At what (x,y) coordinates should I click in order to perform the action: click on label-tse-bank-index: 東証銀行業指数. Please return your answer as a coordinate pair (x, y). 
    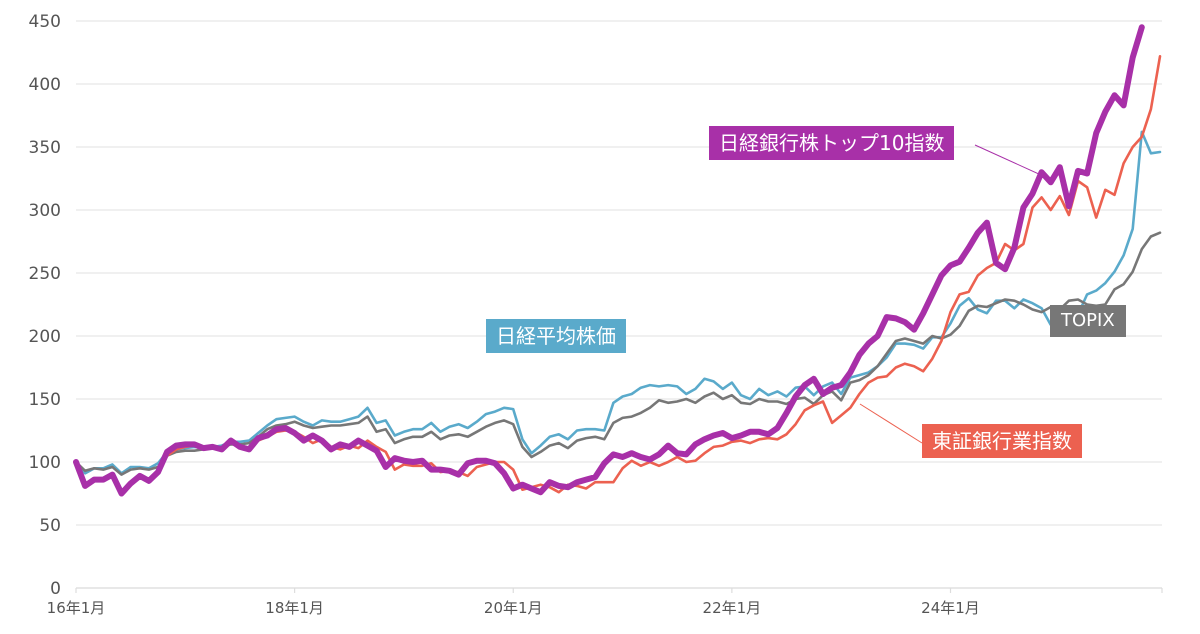
    Looking at the image, I should click on (1002, 441).